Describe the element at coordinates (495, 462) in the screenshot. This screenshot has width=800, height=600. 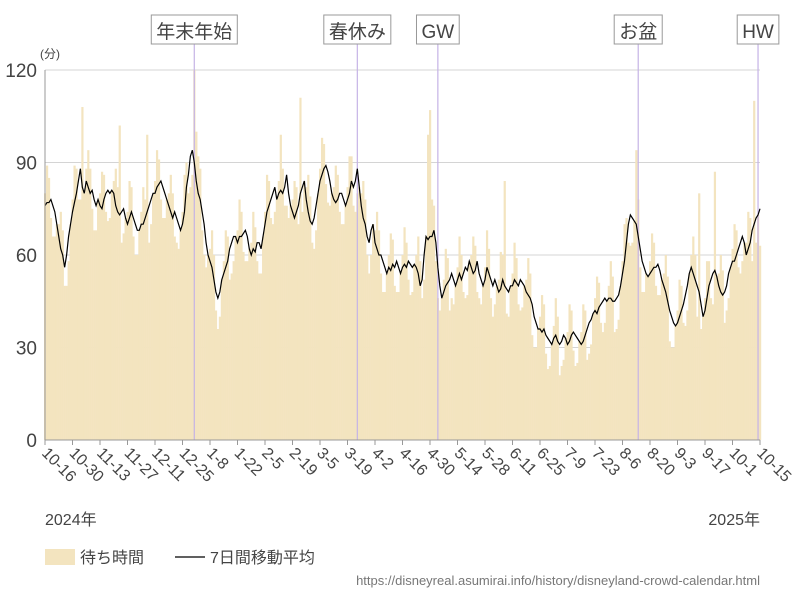
I see `x-tick-label: 5-28` at that location.